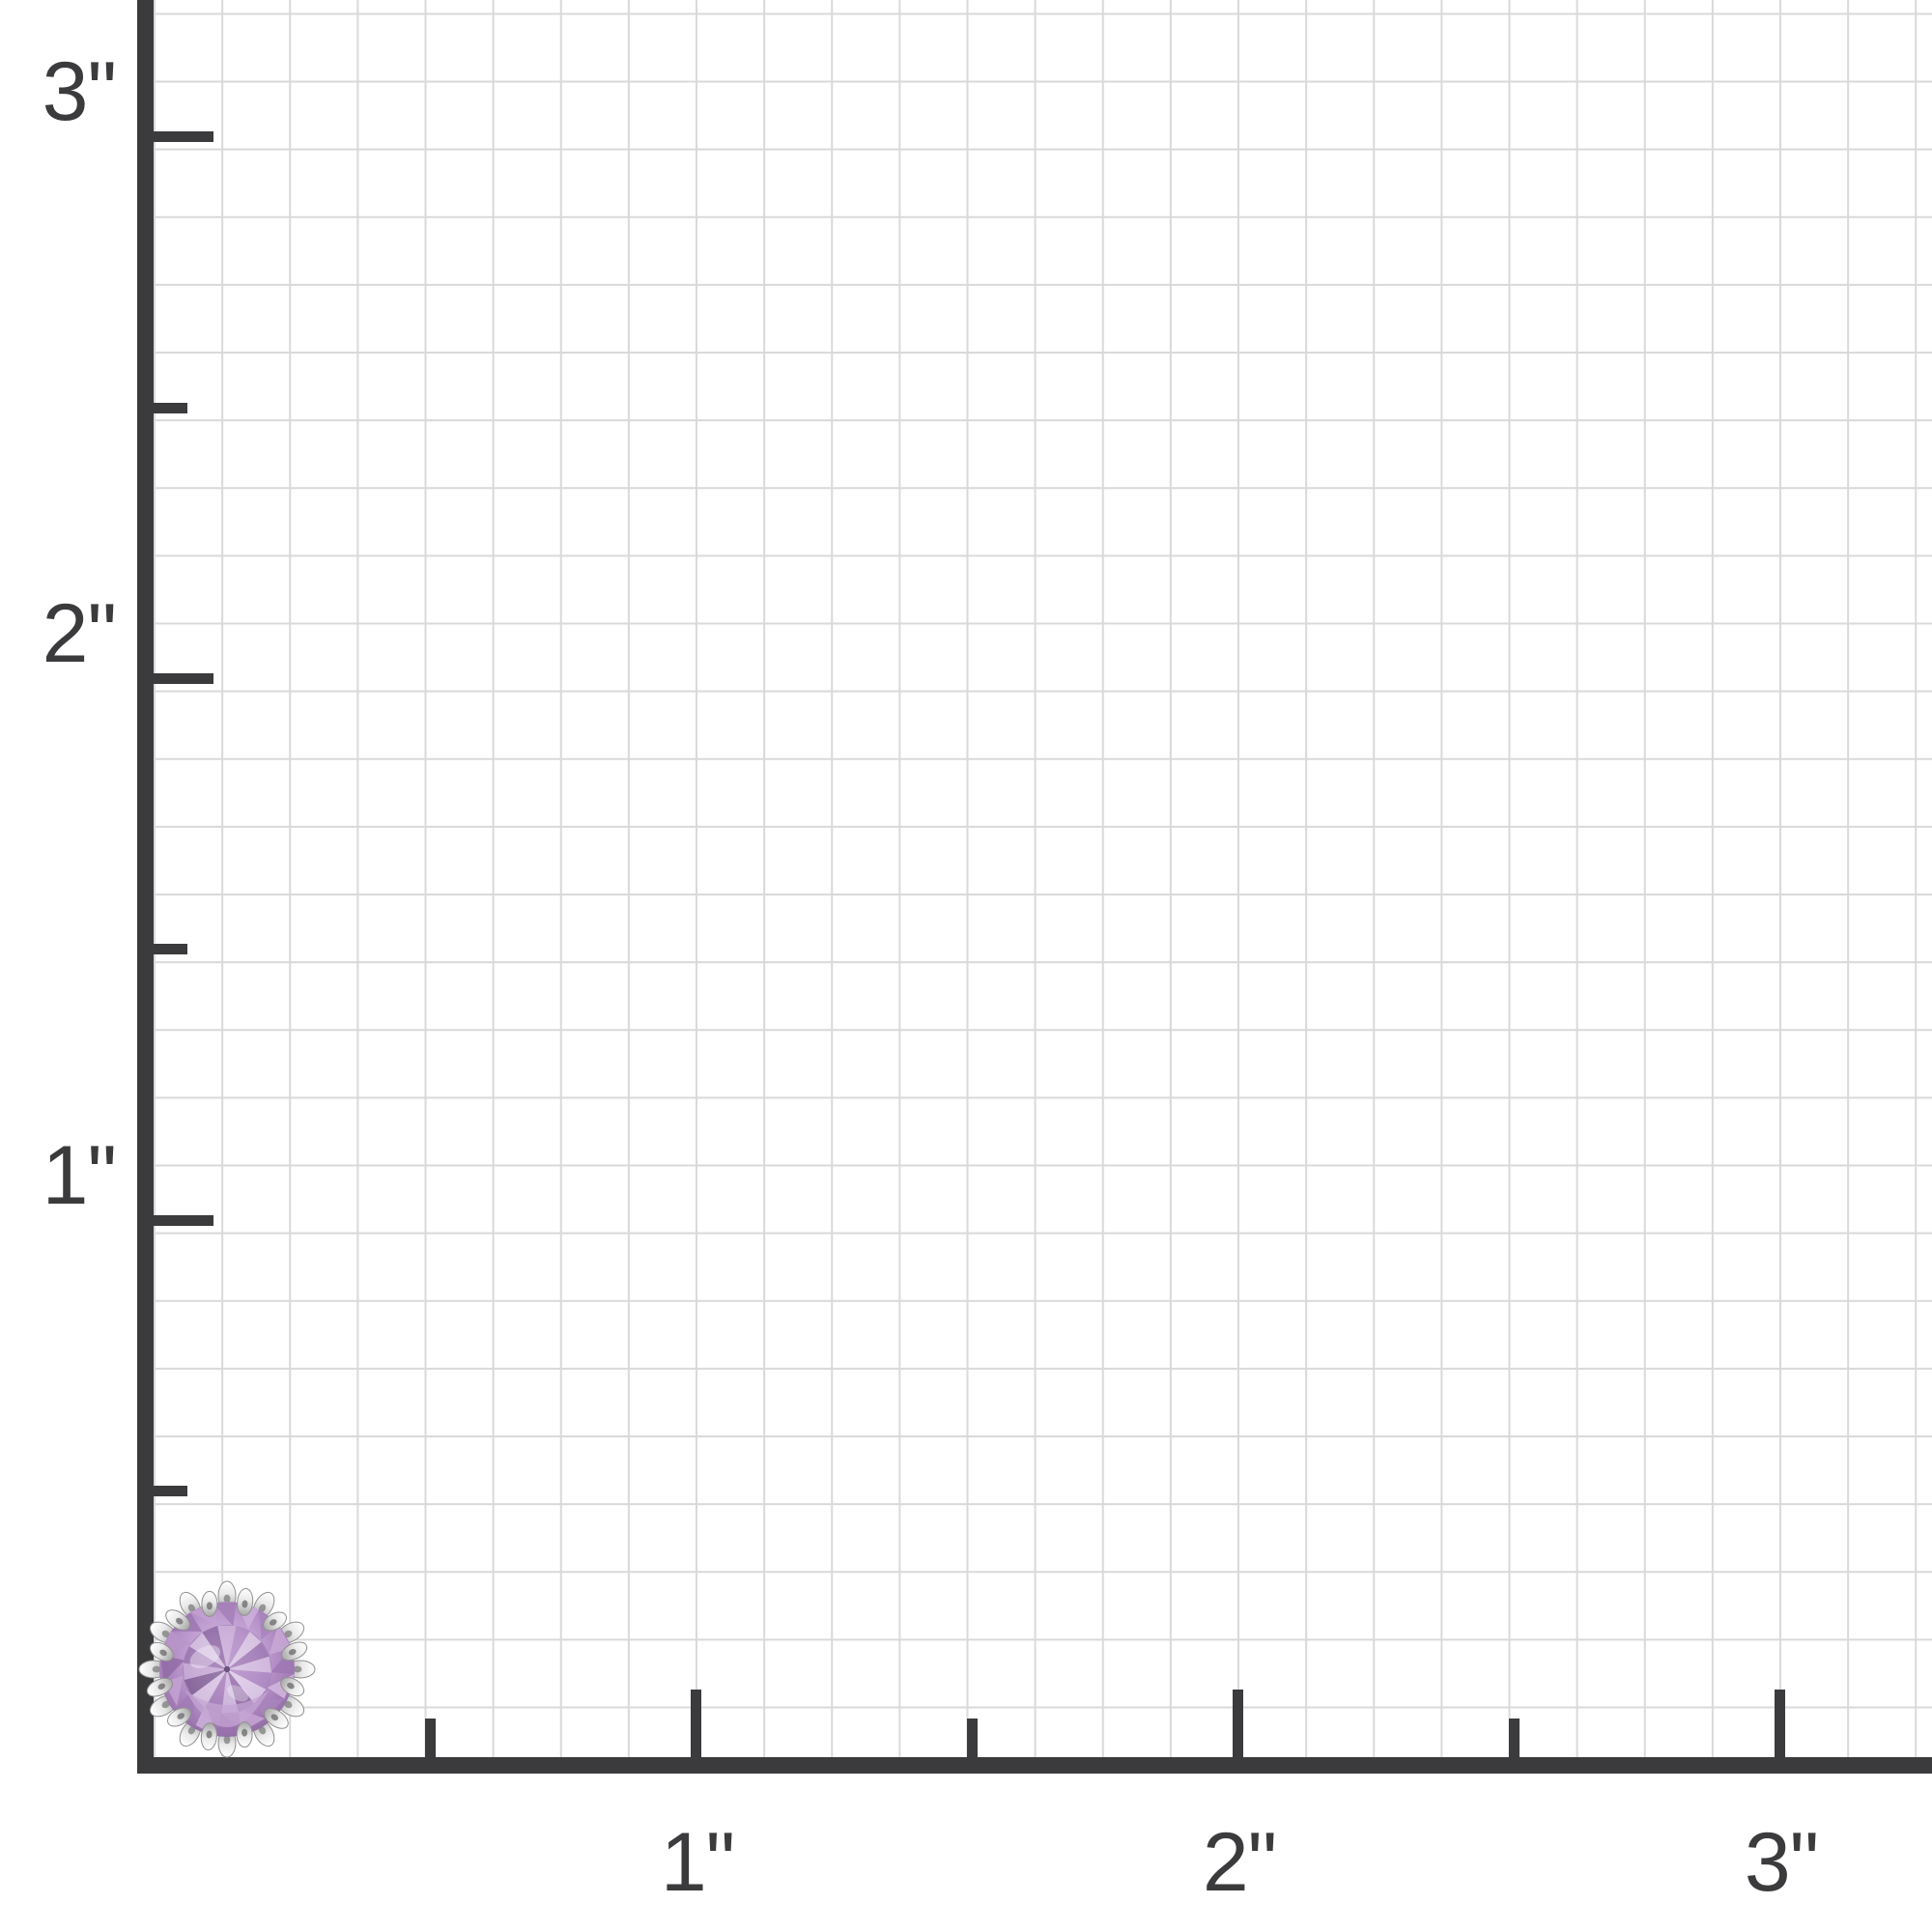 The image size is (1932, 1932). What do you see at coordinates (966, 1723) in the screenshot?
I see `x-tick-group` at bounding box center [966, 1723].